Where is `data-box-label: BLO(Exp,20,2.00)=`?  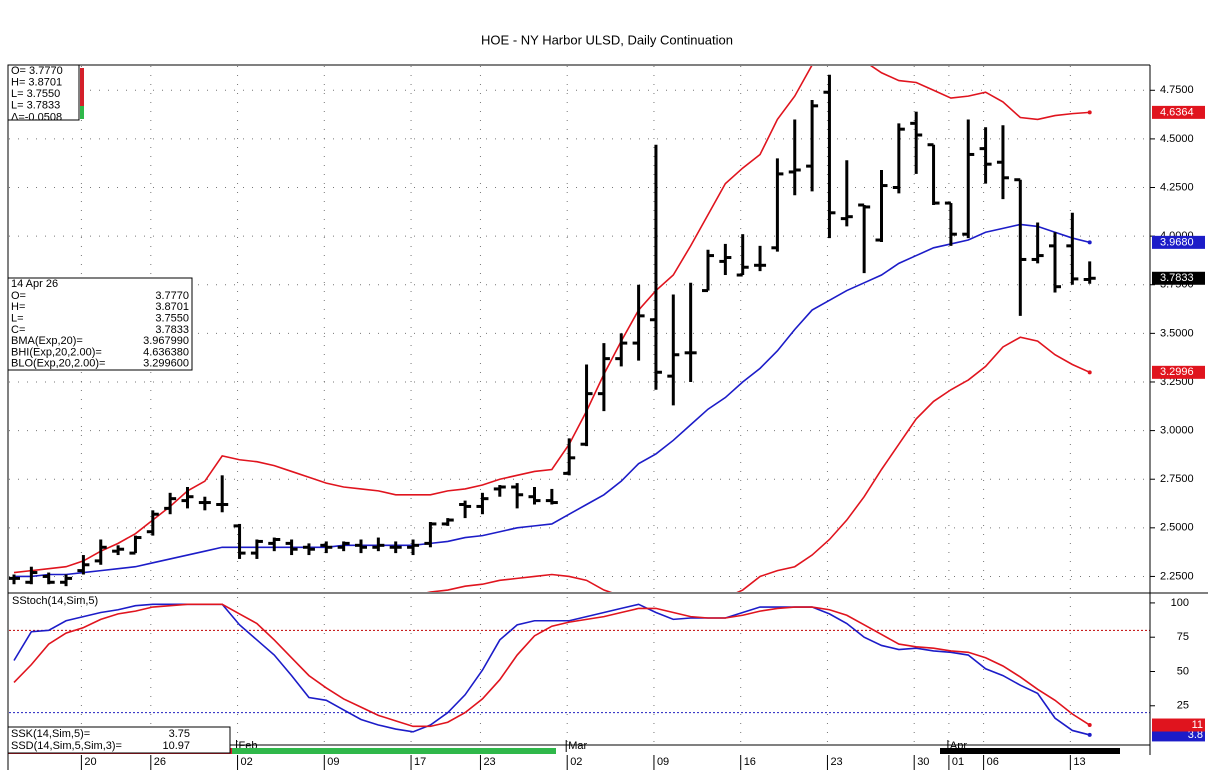
data-box-label: BLO(Exp,20,2.00)= is located at coordinates (58, 364).